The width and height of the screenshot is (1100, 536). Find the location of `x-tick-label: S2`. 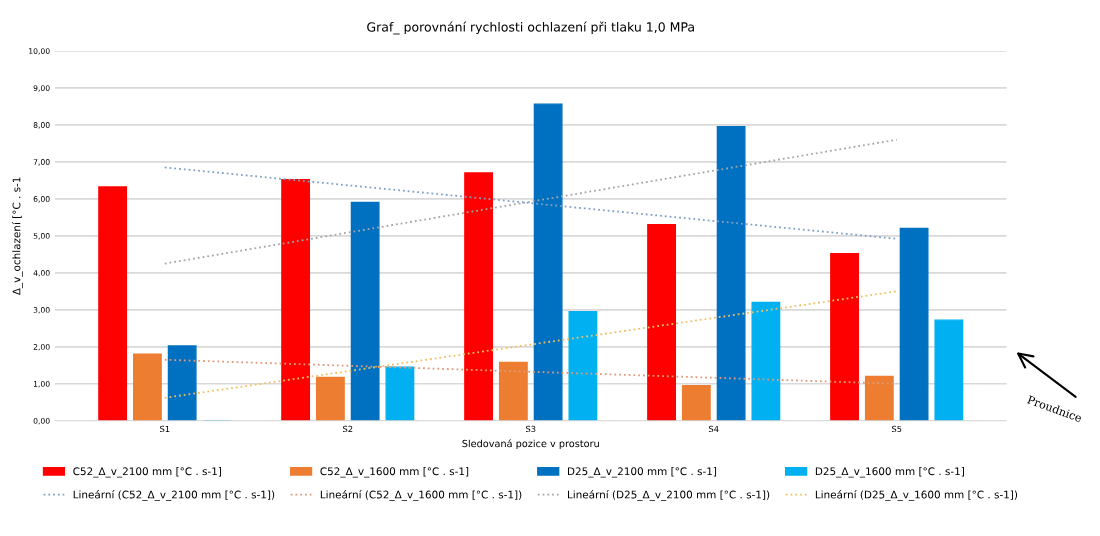

x-tick-label: S2 is located at coordinates (348, 429).